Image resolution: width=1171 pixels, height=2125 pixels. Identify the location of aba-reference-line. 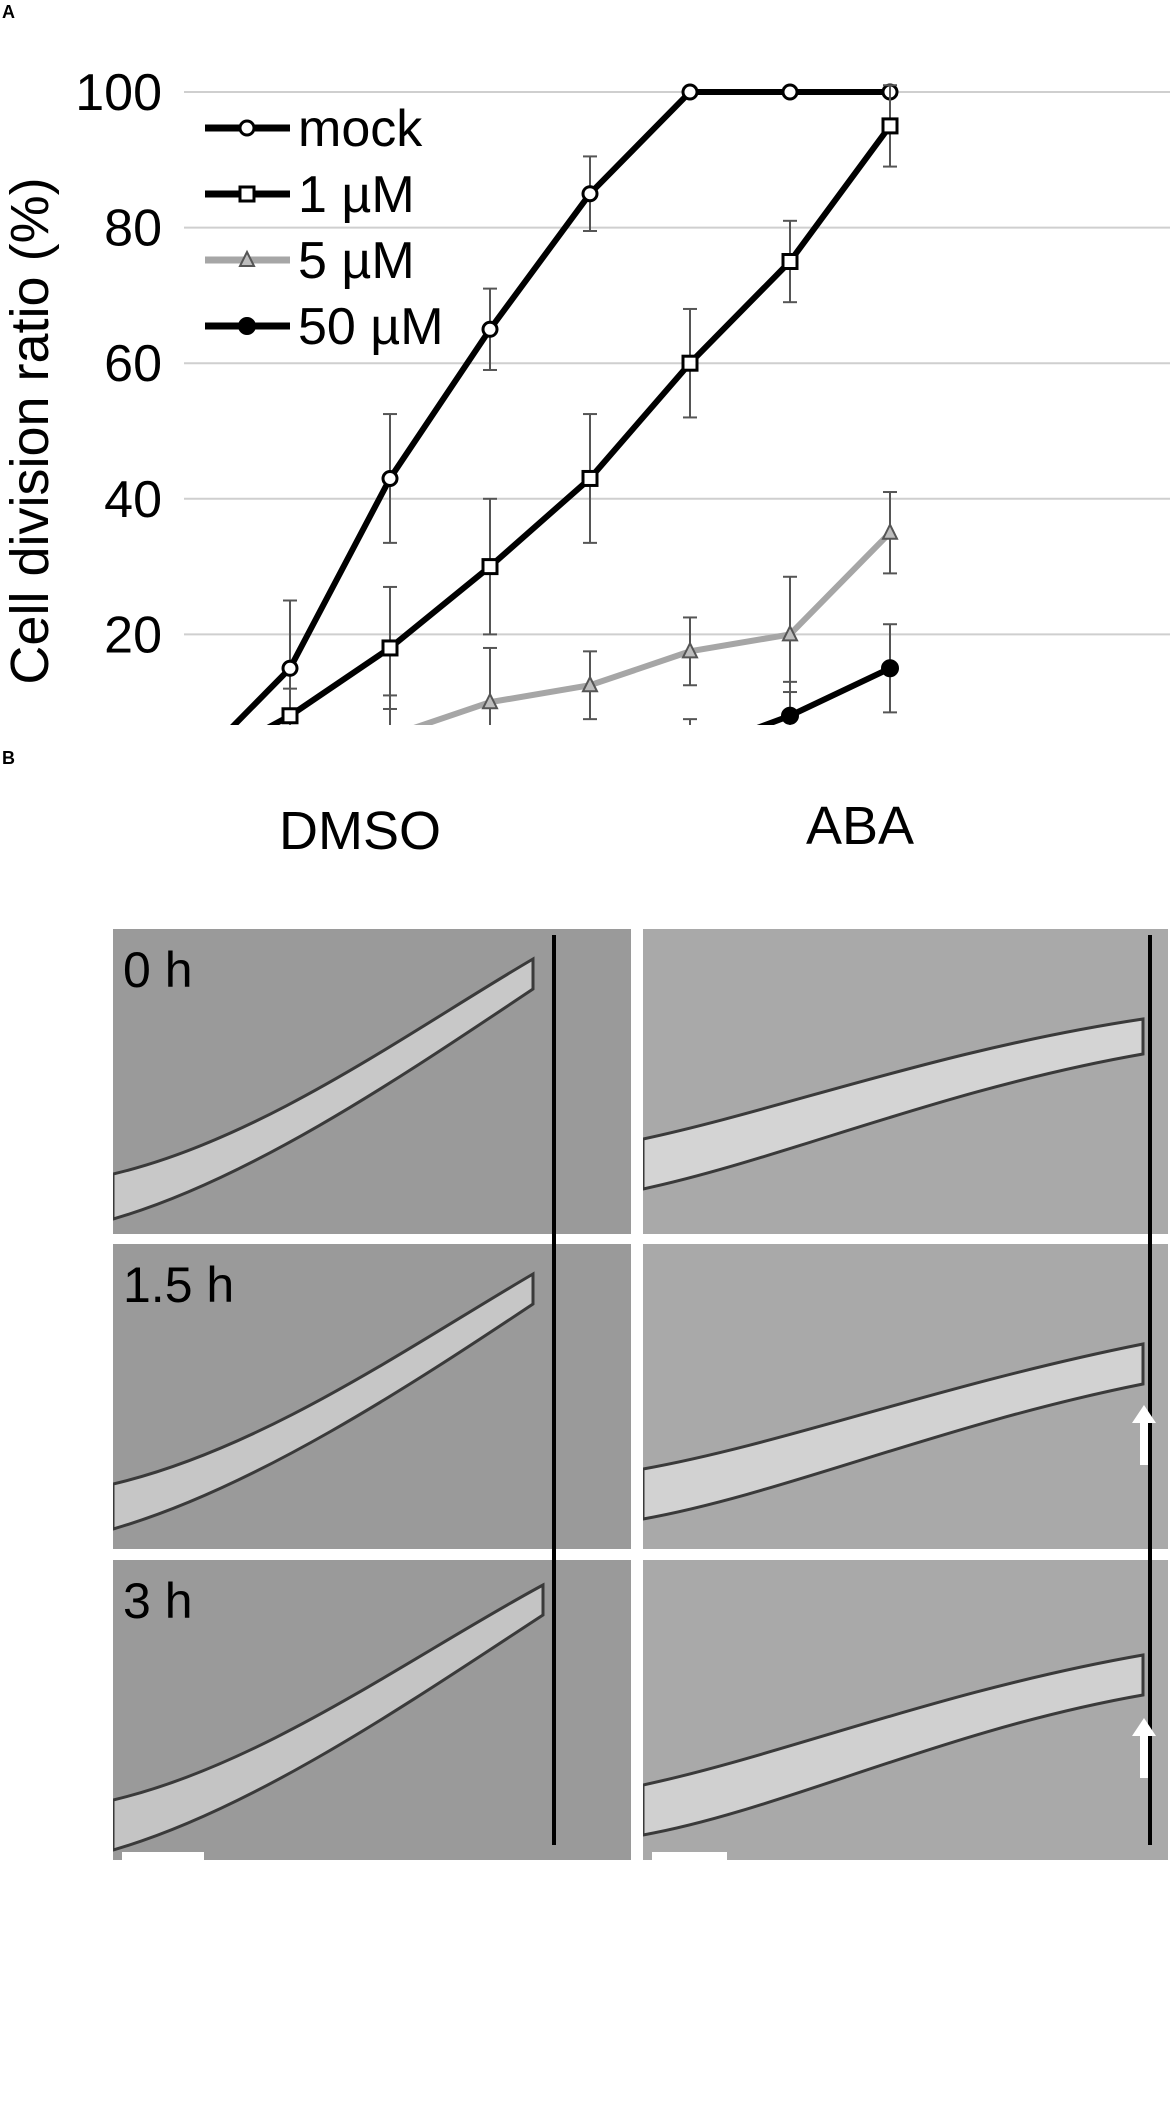
(1150, 1390).